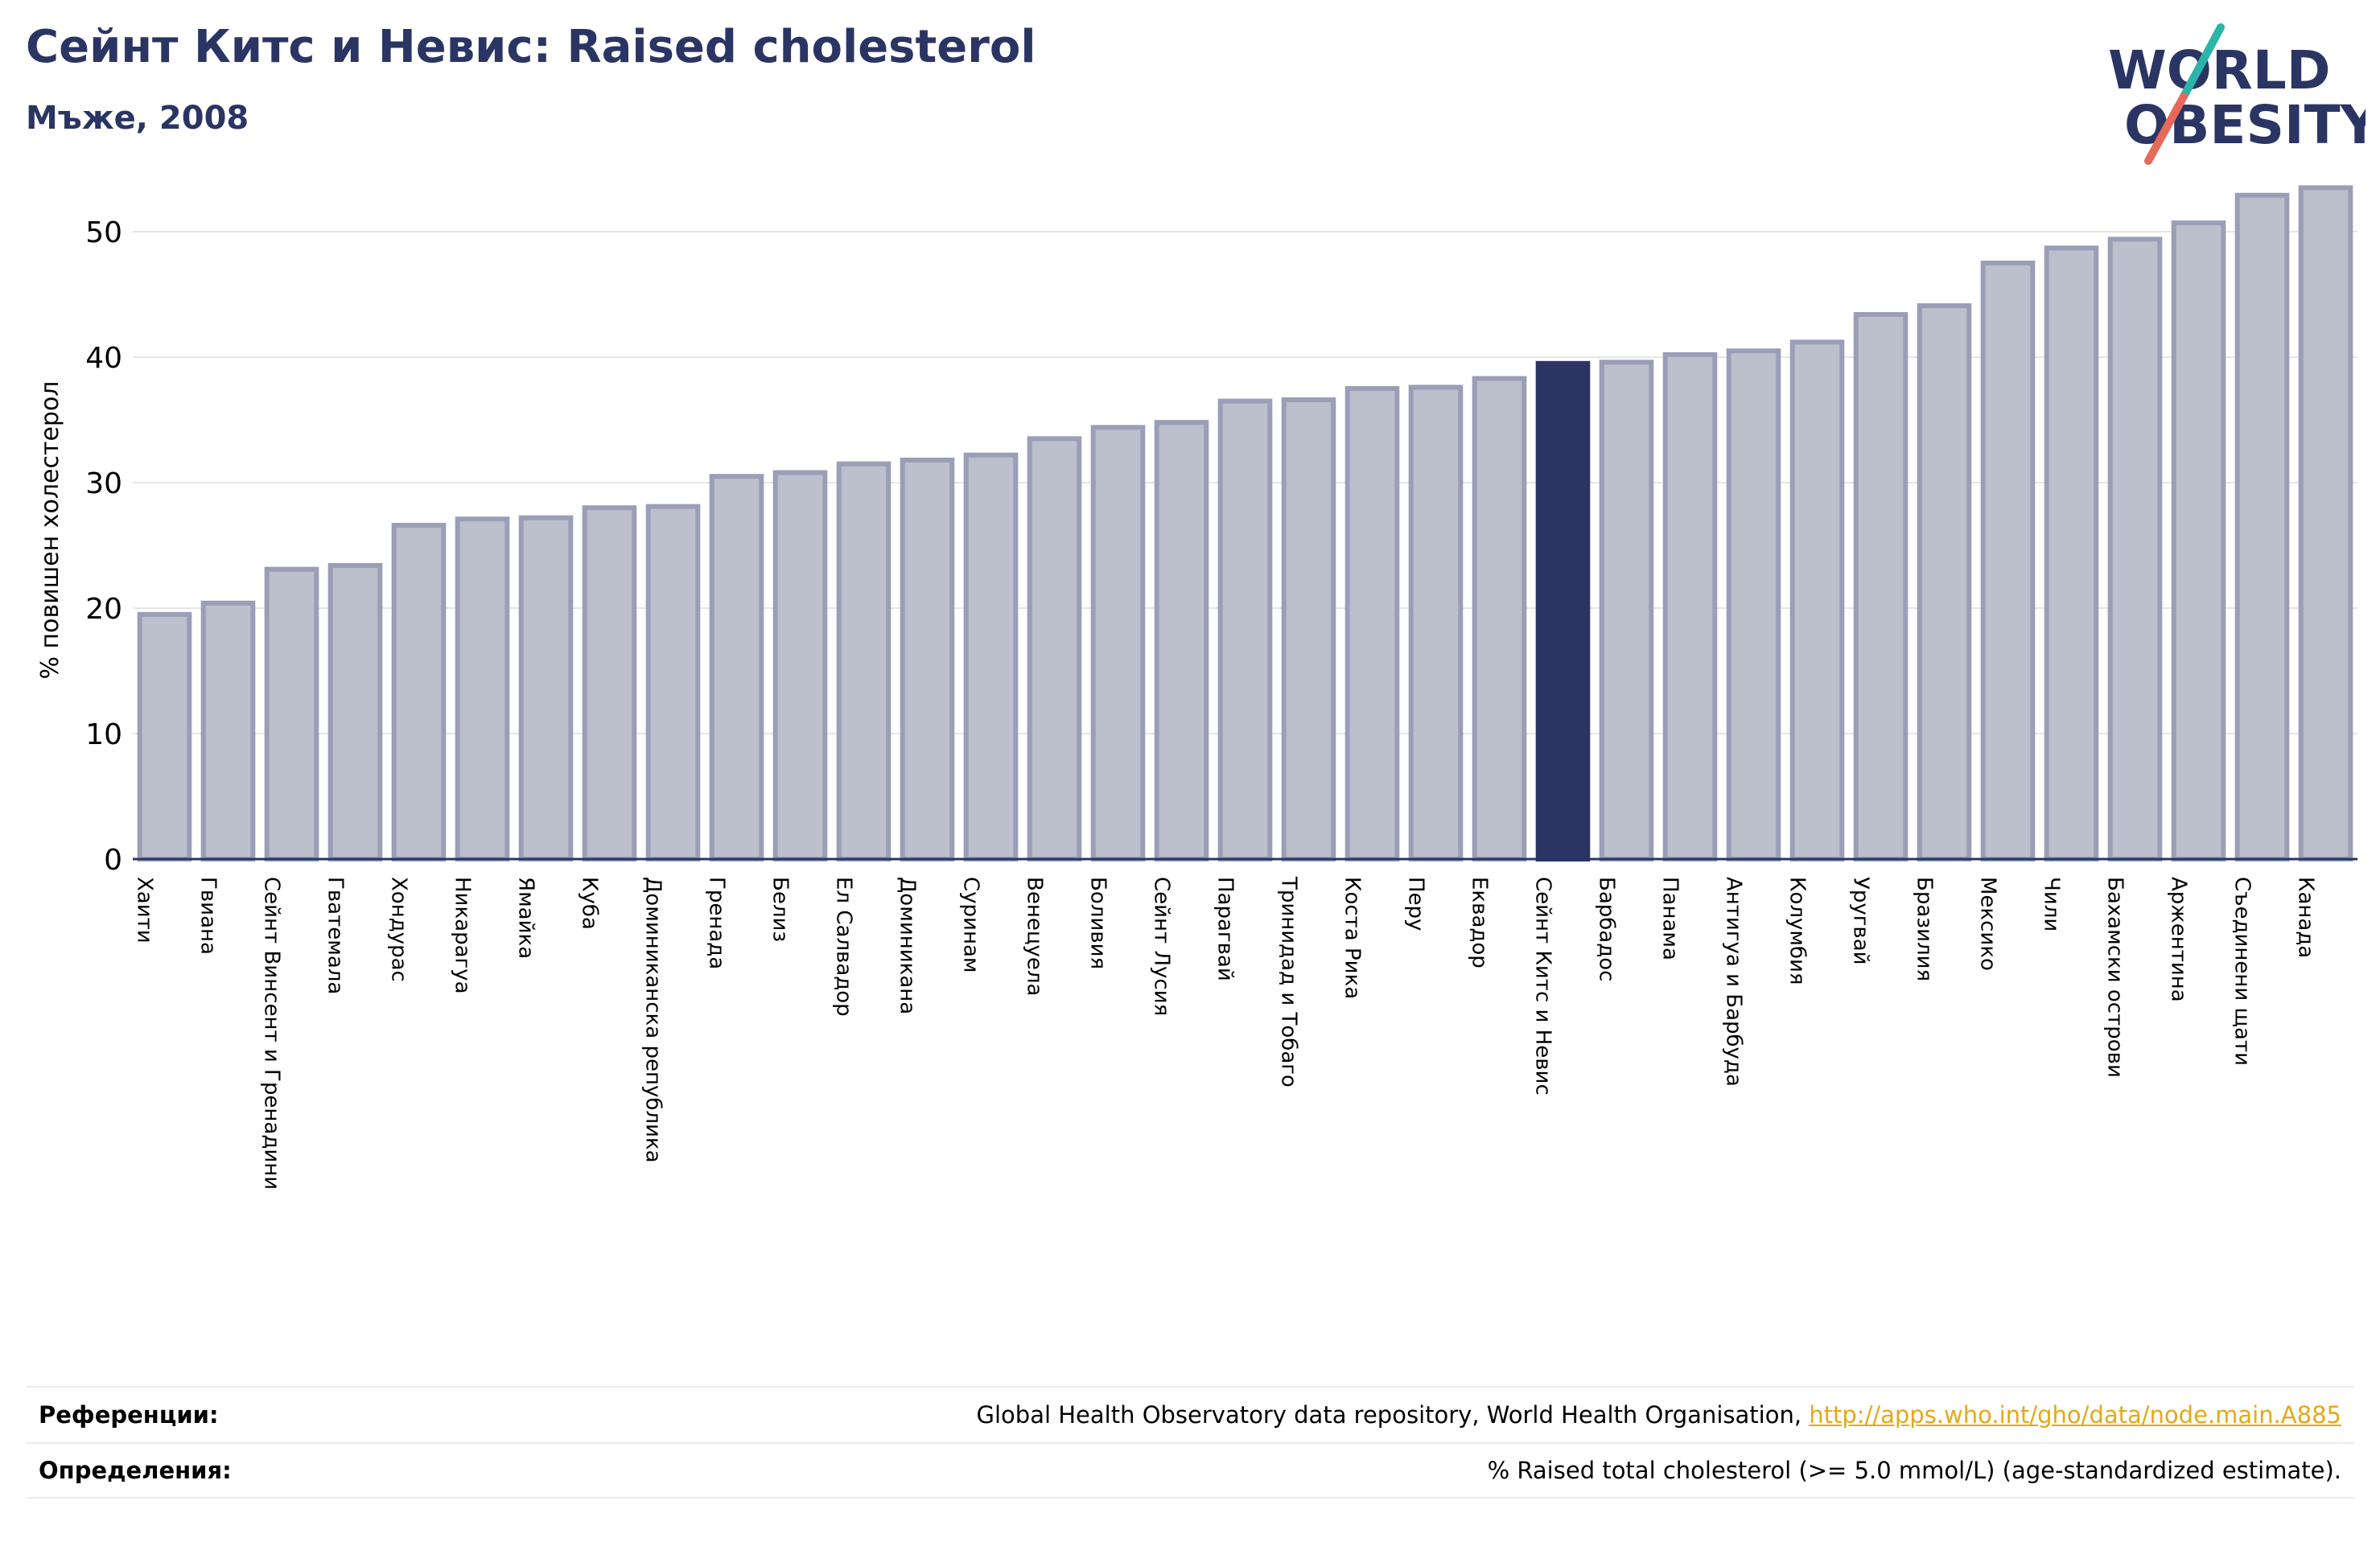 The width and height of the screenshot is (2380, 1542). What do you see at coordinates (1035, 936) in the screenshot?
I see `x-tick-label: Венецуела` at bounding box center [1035, 936].